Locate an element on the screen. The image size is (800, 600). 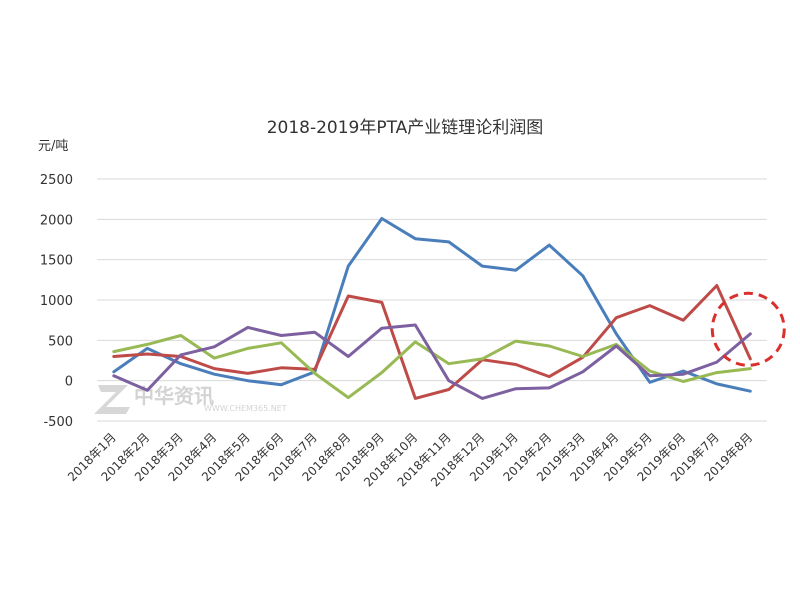
y-tick-label: 1000 is located at coordinates (56, 301).